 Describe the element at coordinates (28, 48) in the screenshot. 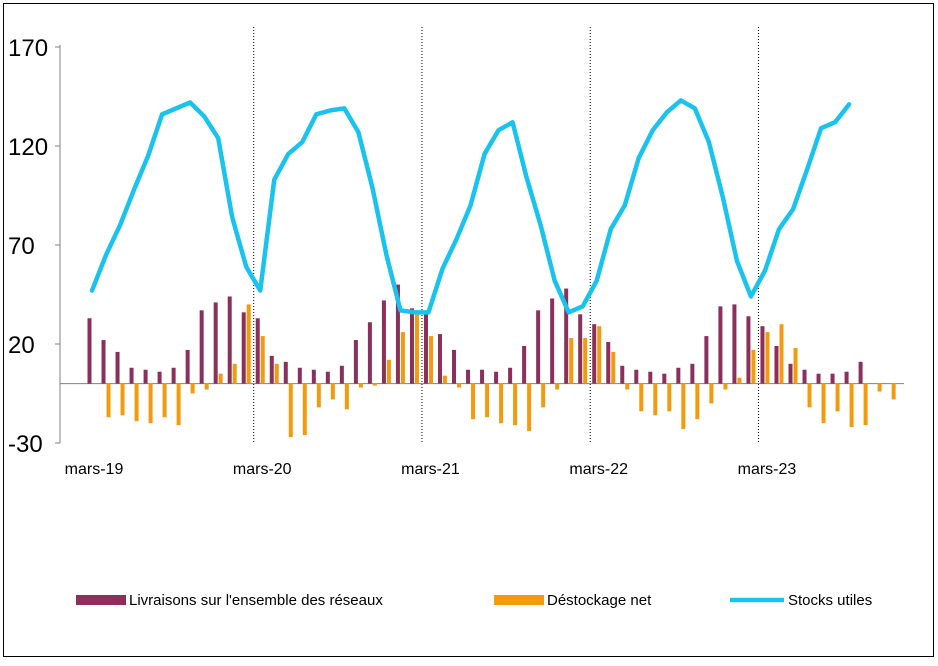

I see `y-tick-label: 170` at that location.